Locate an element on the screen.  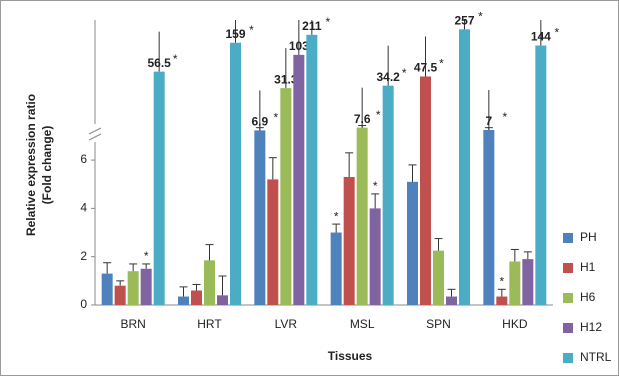
y-axis-title: Relative expression ratio (Fold change) is located at coordinates (39, 165).